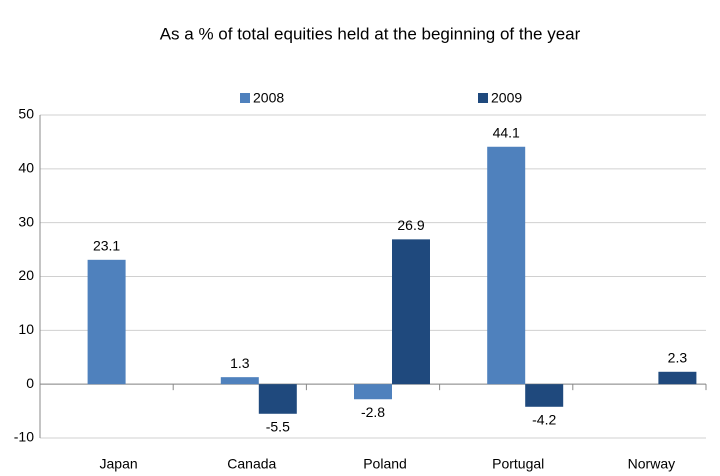  What do you see at coordinates (26, 221) in the screenshot?
I see `y-tick-label: 30` at bounding box center [26, 221].